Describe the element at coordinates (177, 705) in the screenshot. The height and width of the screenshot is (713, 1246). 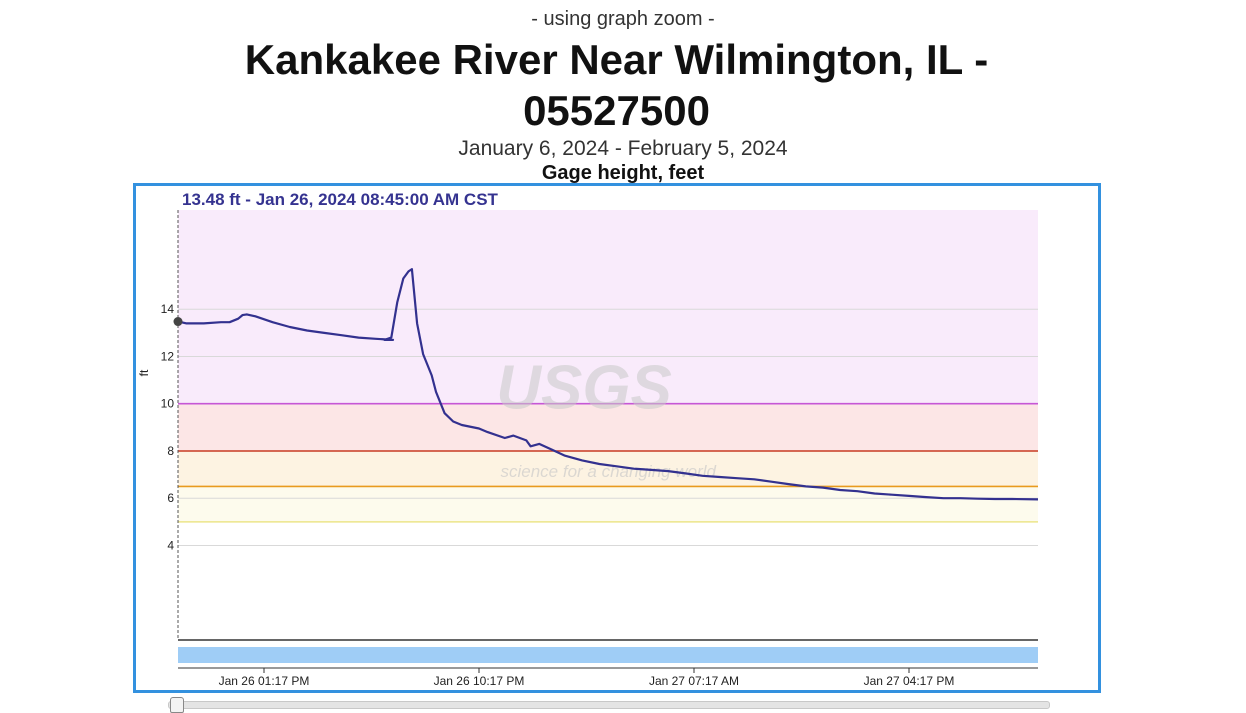
I see `range-scroll-handle` at that location.